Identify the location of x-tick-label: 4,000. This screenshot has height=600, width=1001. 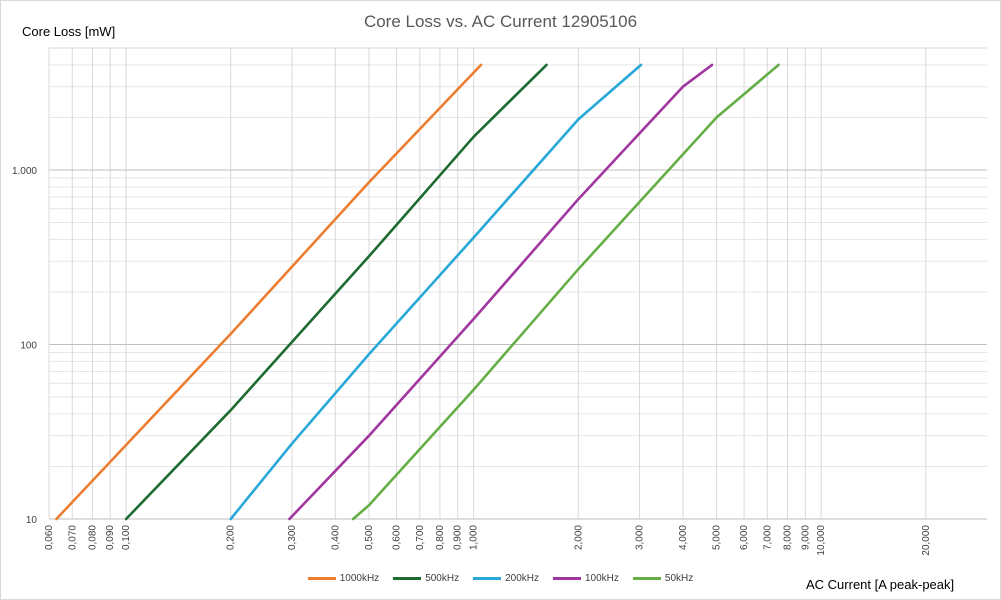
(683, 537).